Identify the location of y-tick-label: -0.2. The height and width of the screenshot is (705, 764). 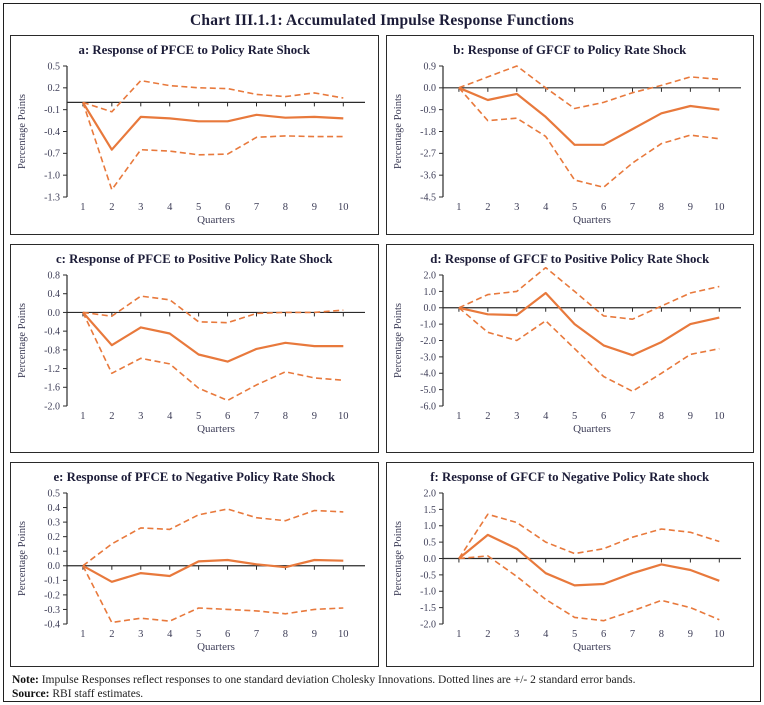
(52, 595).